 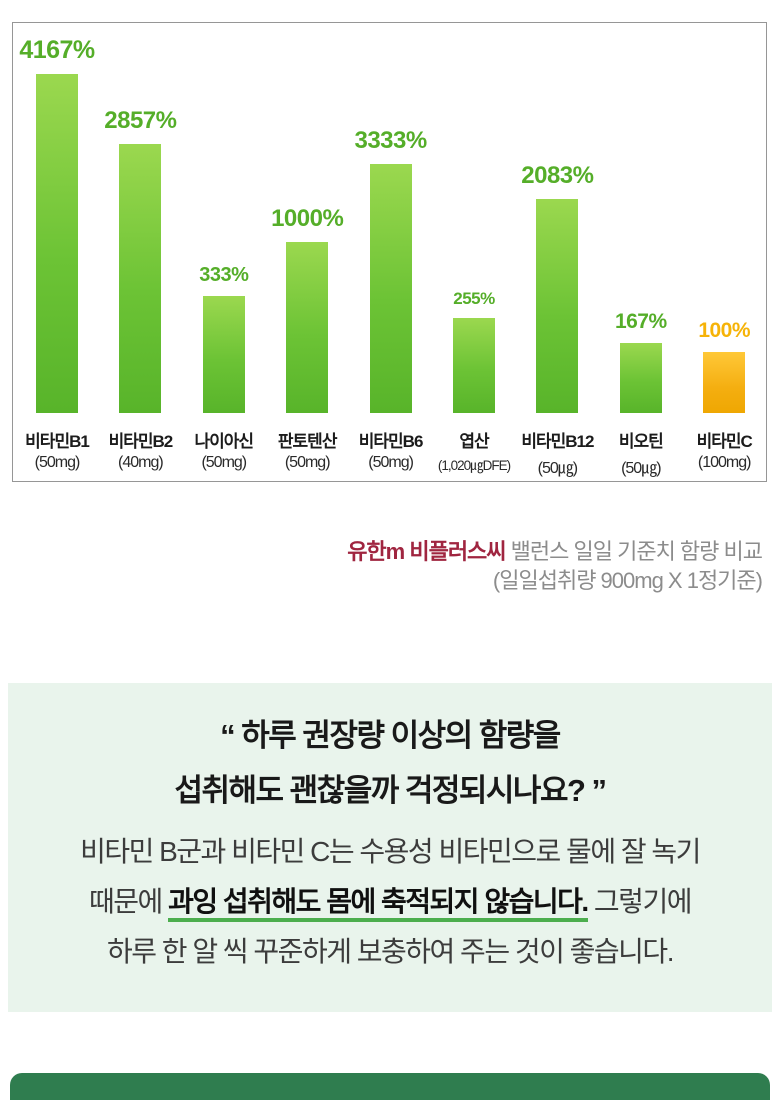 What do you see at coordinates (640, 901) in the screenshot?
I see `body-line2-suffix: 그렇기에` at bounding box center [640, 901].